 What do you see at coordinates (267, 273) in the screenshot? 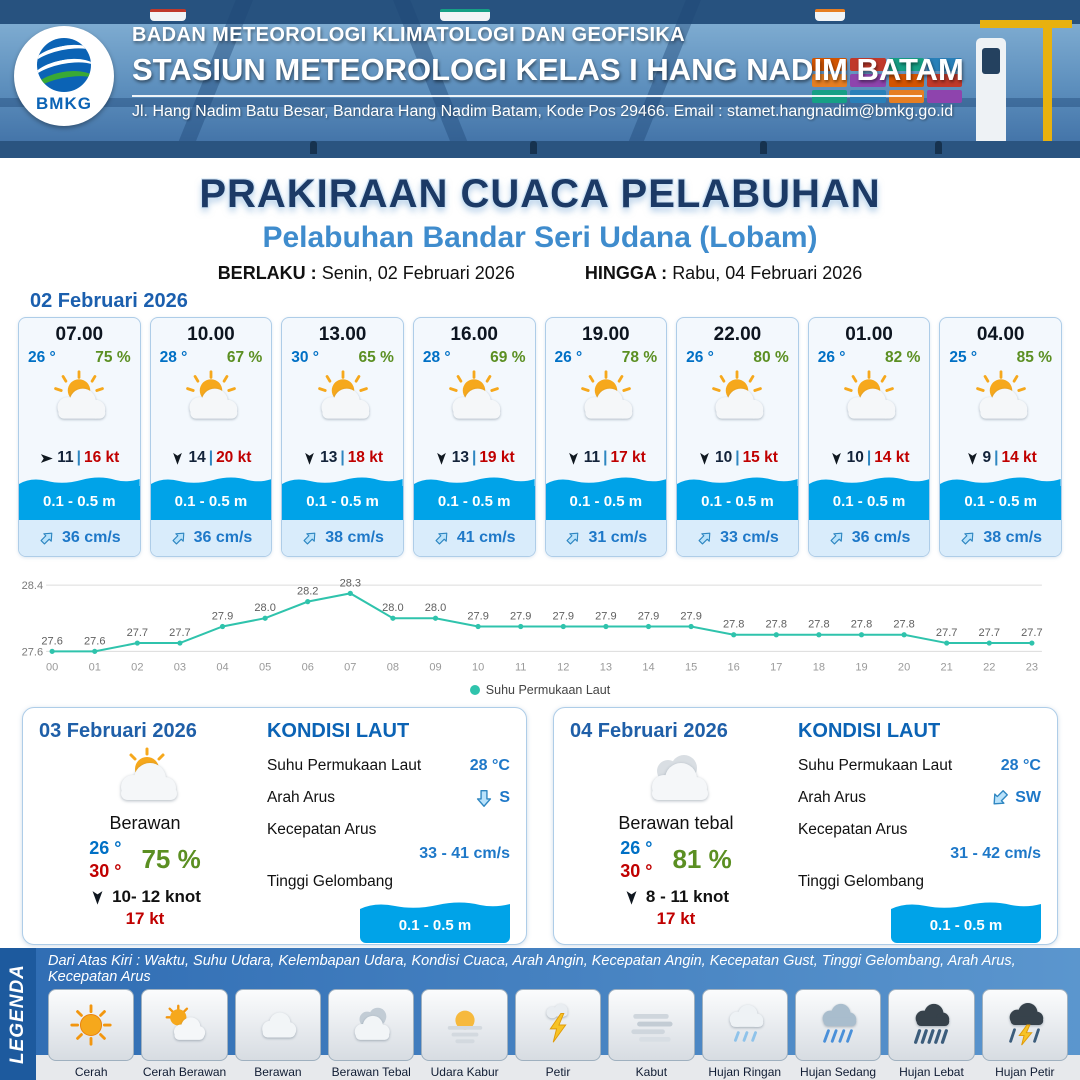
I see `valid-label: BERLAKU :` at bounding box center [267, 273].